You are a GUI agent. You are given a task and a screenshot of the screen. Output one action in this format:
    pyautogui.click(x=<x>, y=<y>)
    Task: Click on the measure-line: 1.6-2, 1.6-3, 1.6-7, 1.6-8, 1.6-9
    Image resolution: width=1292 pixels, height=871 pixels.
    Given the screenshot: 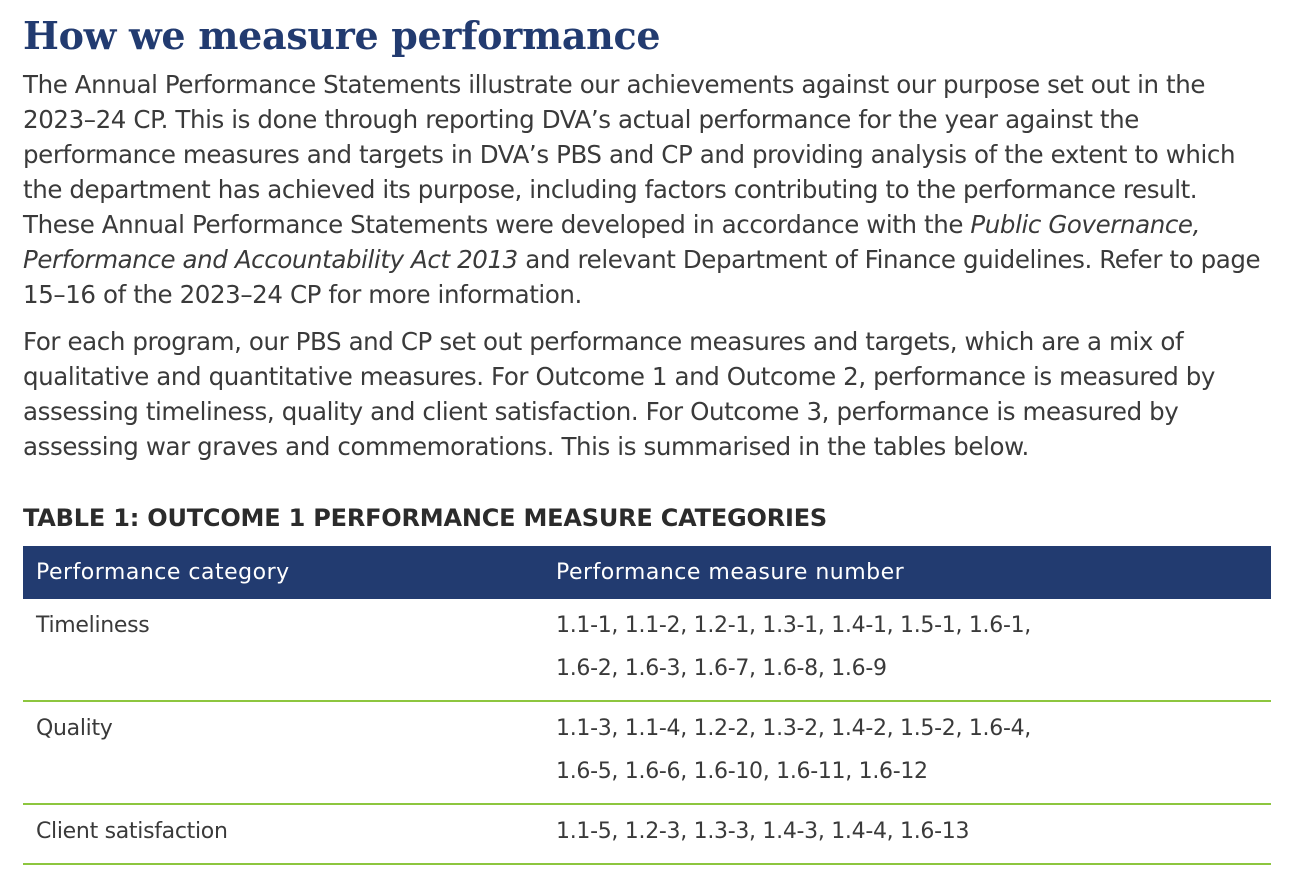 What is the action you would take?
    pyautogui.click(x=721, y=668)
    